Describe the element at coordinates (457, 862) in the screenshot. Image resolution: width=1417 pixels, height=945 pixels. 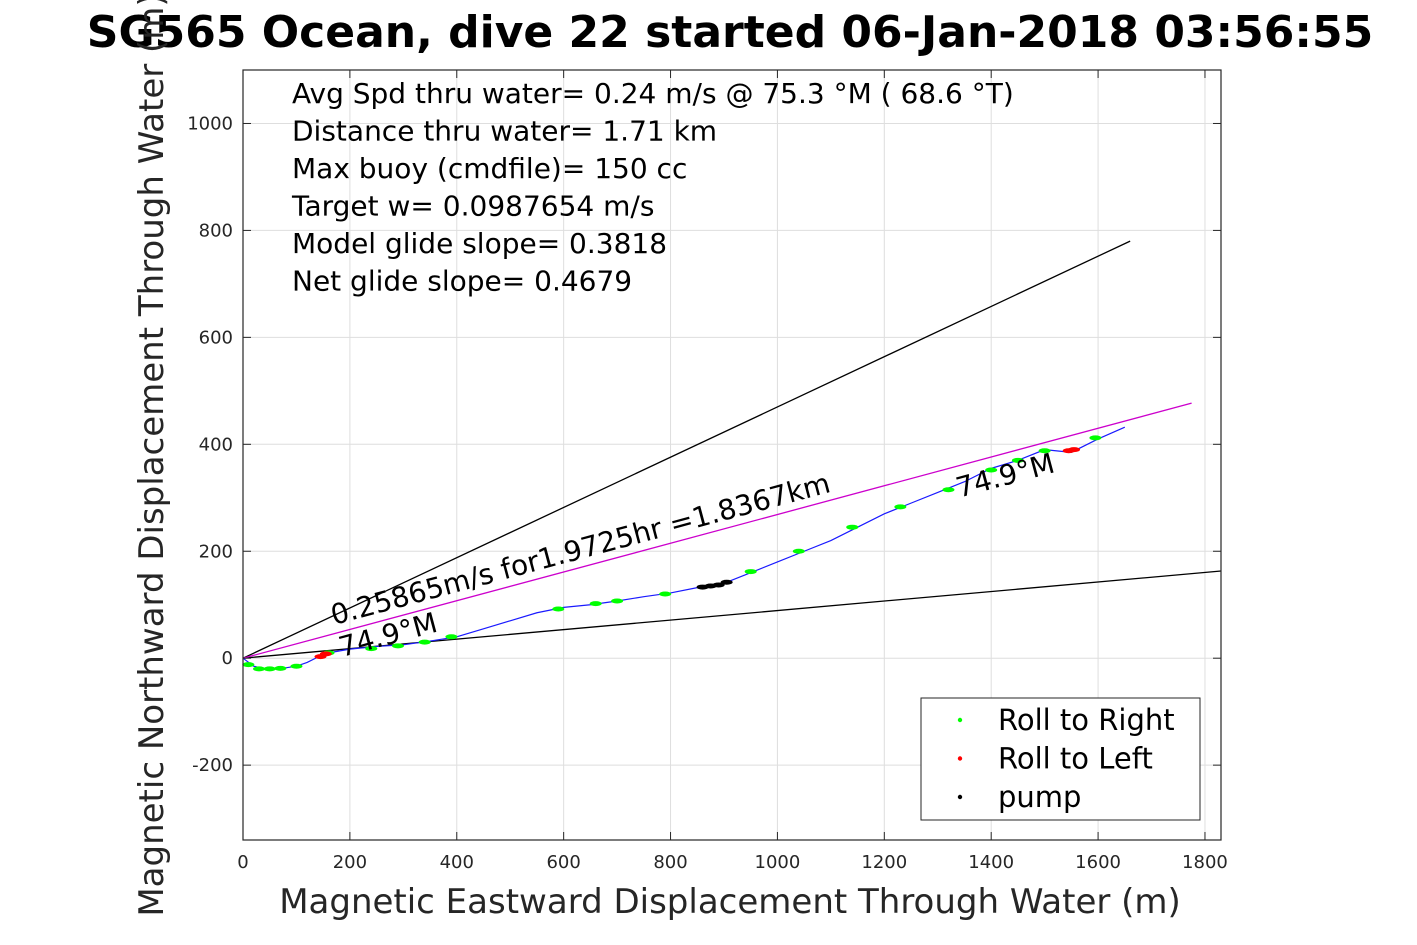
I see `x-tick-label: 400` at that location.